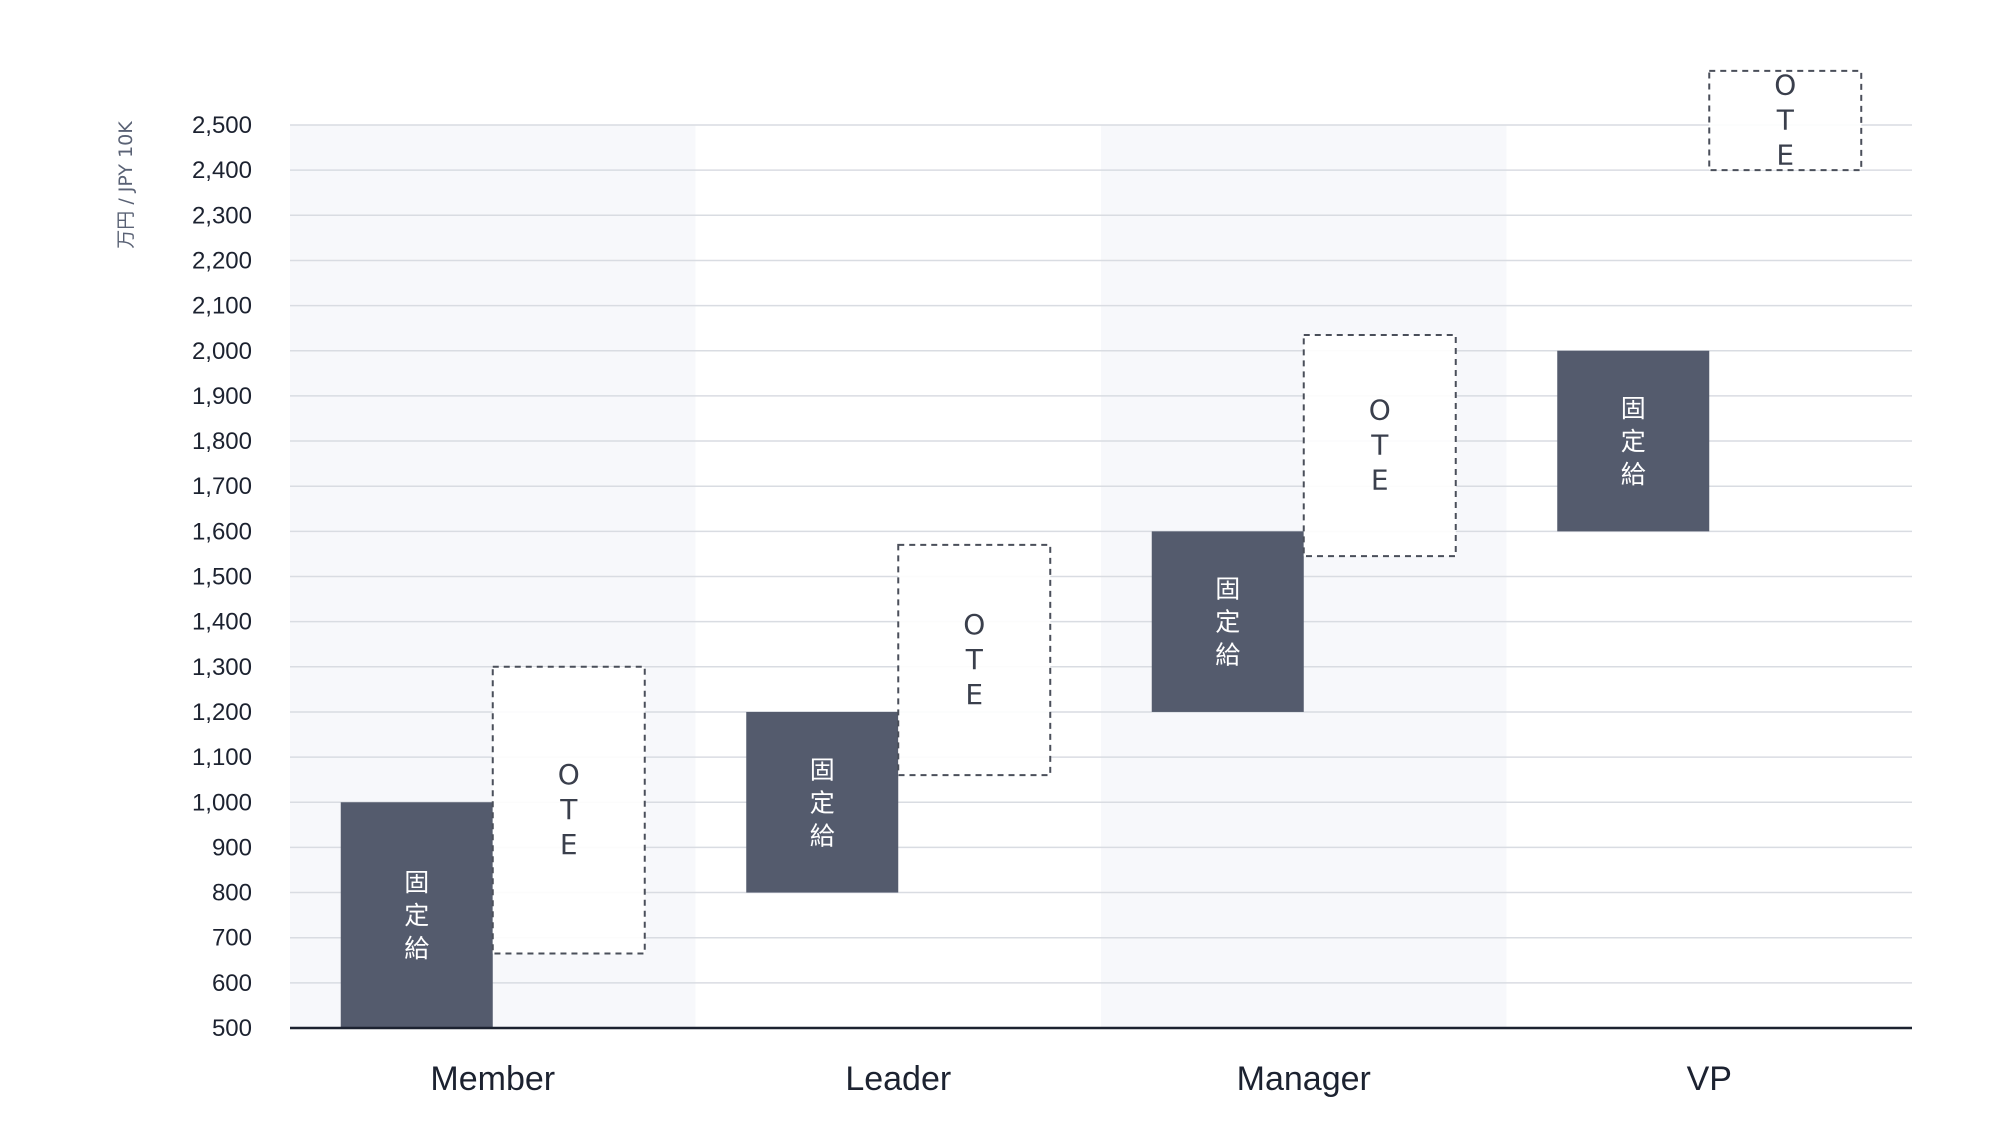 This screenshot has width=2000, height=1133. I want to click on y-tick-label: 700, so click(232, 938).